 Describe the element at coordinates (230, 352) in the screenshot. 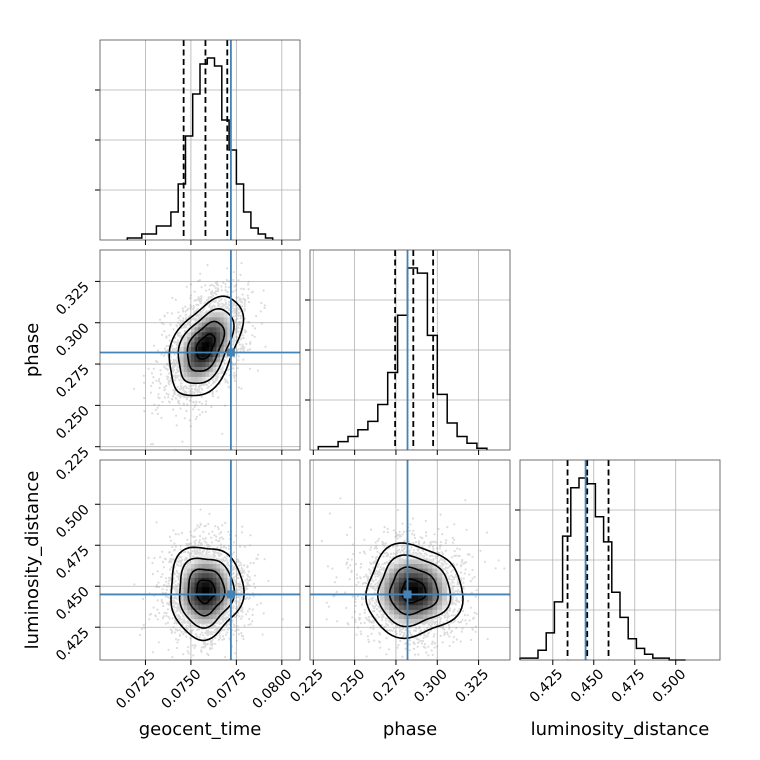

I see `truth-marker` at that location.